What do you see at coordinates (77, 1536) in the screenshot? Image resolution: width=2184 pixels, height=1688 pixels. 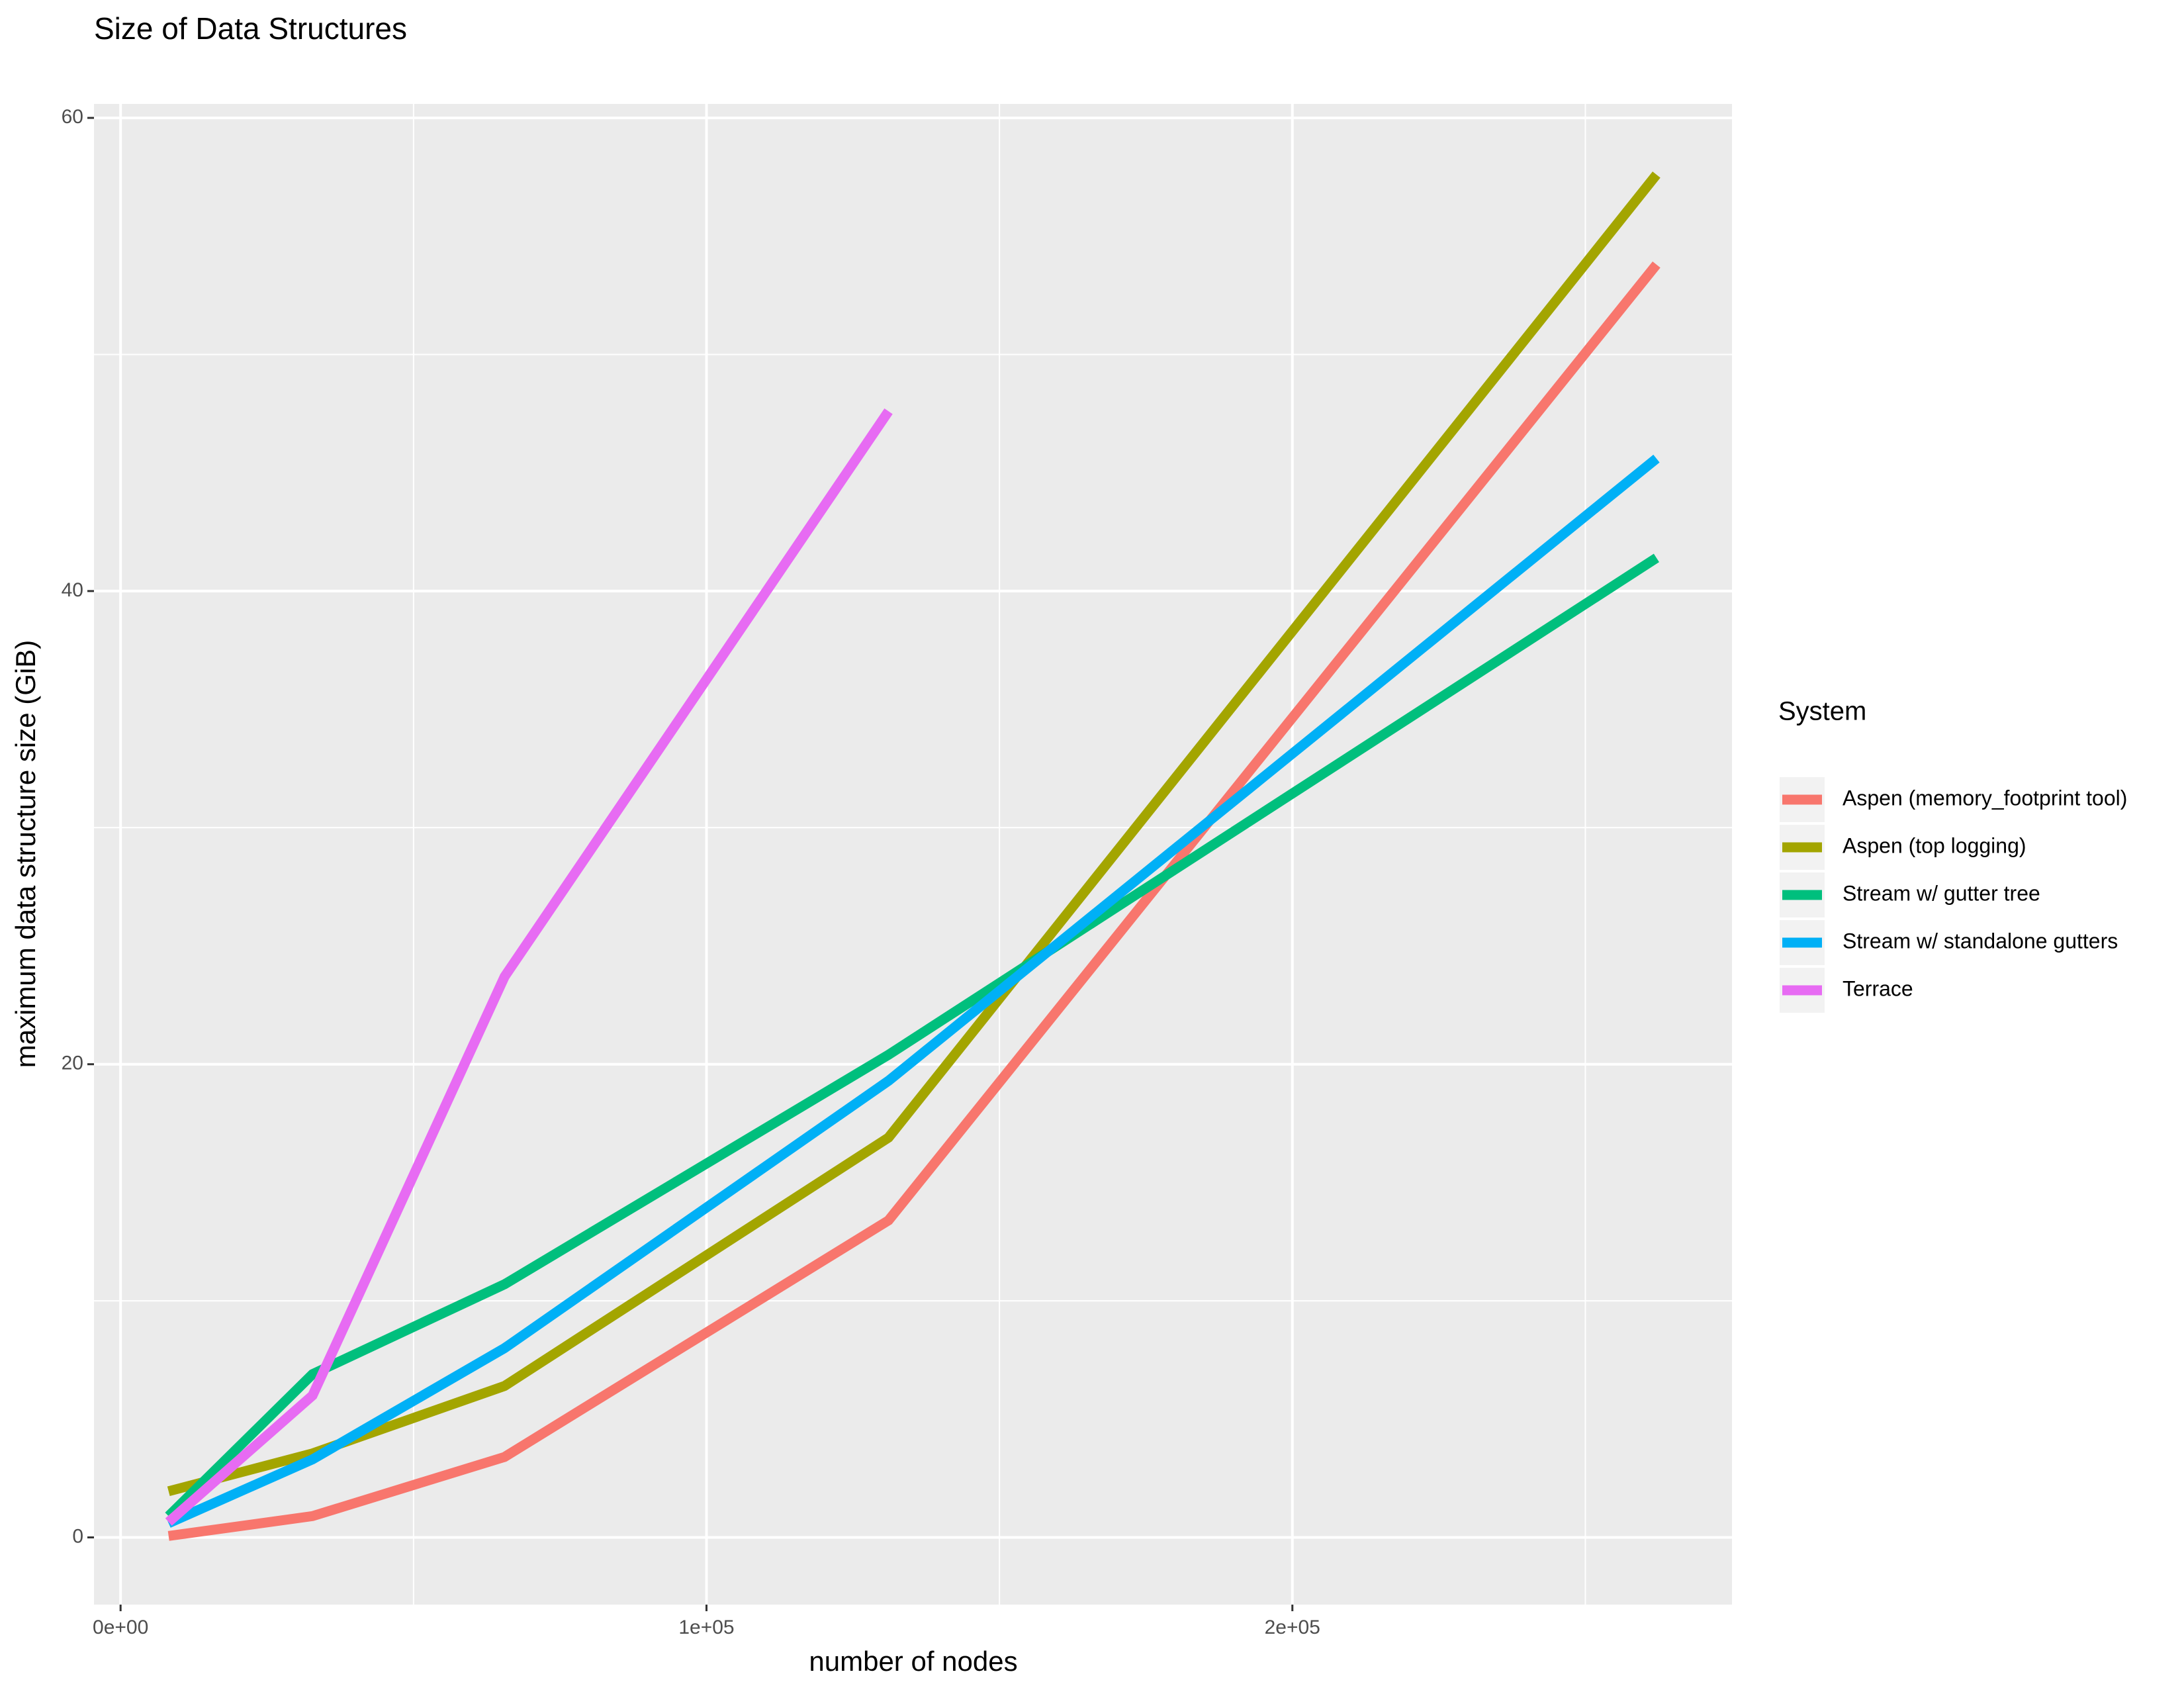 I see `y-tick-label: 0` at bounding box center [77, 1536].